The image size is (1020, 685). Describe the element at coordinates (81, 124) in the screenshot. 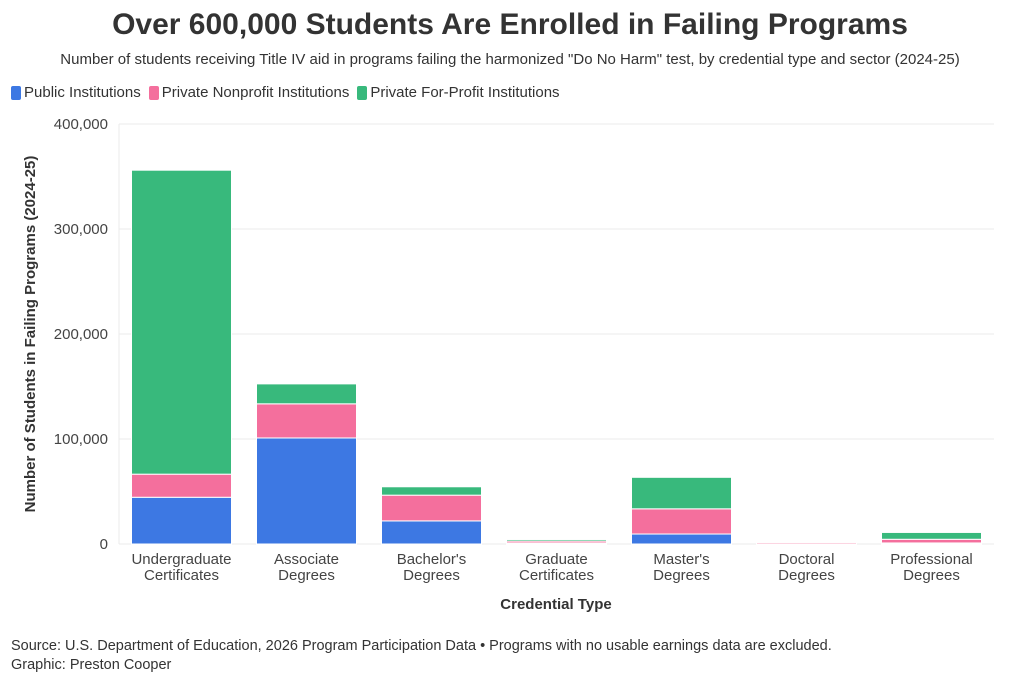

I see `y-tick-label: 400,000` at that location.